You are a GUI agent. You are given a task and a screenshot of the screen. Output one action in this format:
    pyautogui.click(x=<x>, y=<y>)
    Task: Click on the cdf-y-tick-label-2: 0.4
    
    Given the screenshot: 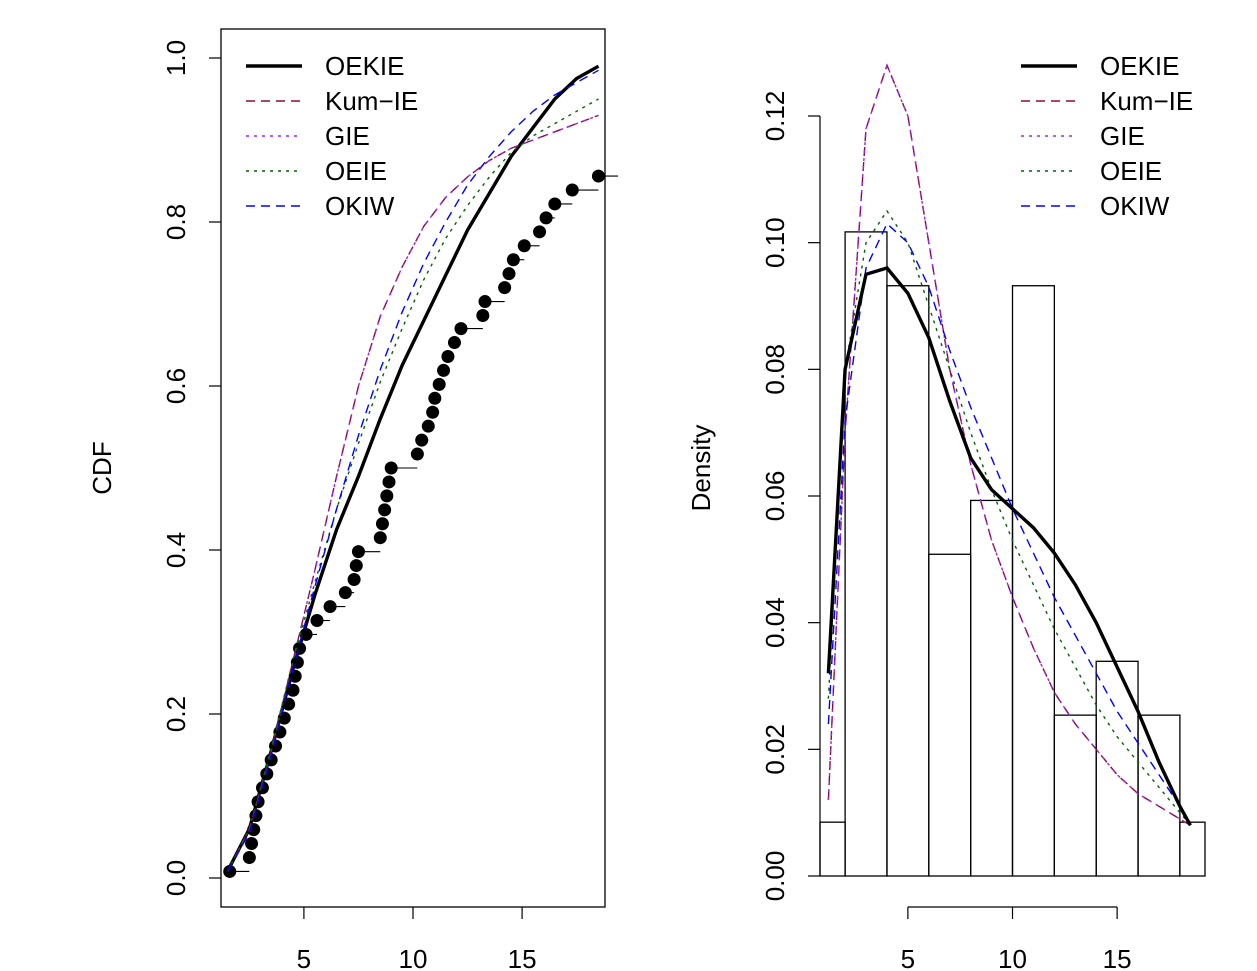 What is the action you would take?
    pyautogui.click(x=176, y=550)
    